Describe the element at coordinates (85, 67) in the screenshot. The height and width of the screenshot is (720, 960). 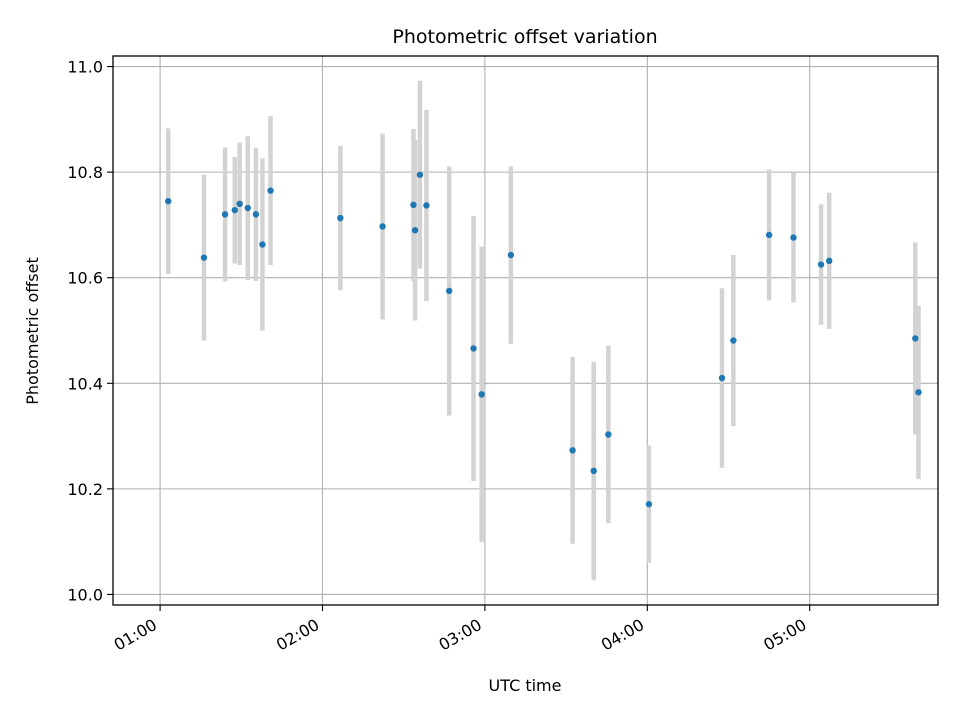
I see `y-tick-label: 11.0` at that location.